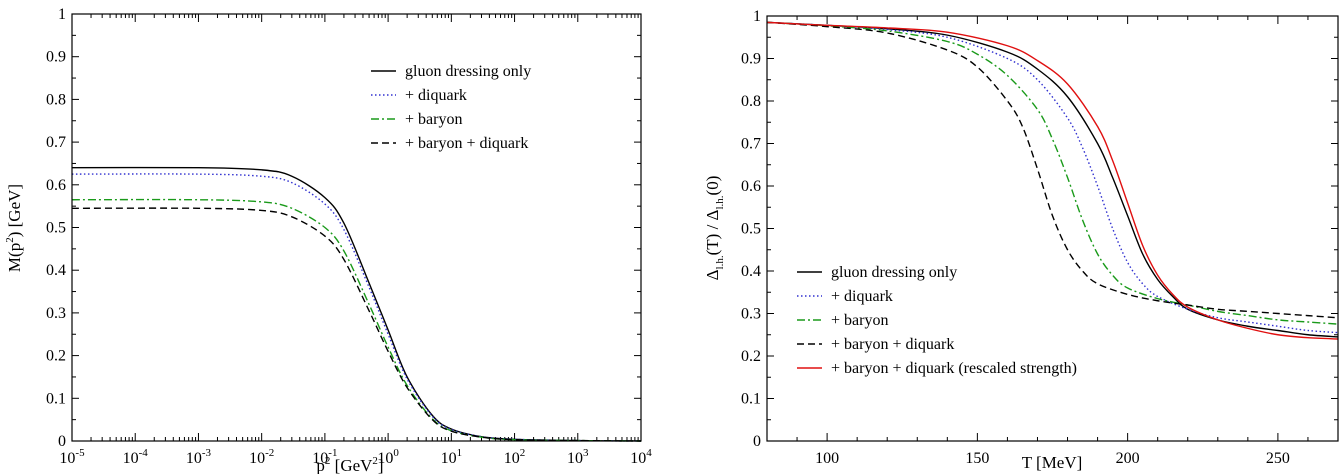 This screenshot has width=1343, height=474. Describe the element at coordinates (468, 71) in the screenshot. I see `left-legend-label: gluon dressing only` at that location.